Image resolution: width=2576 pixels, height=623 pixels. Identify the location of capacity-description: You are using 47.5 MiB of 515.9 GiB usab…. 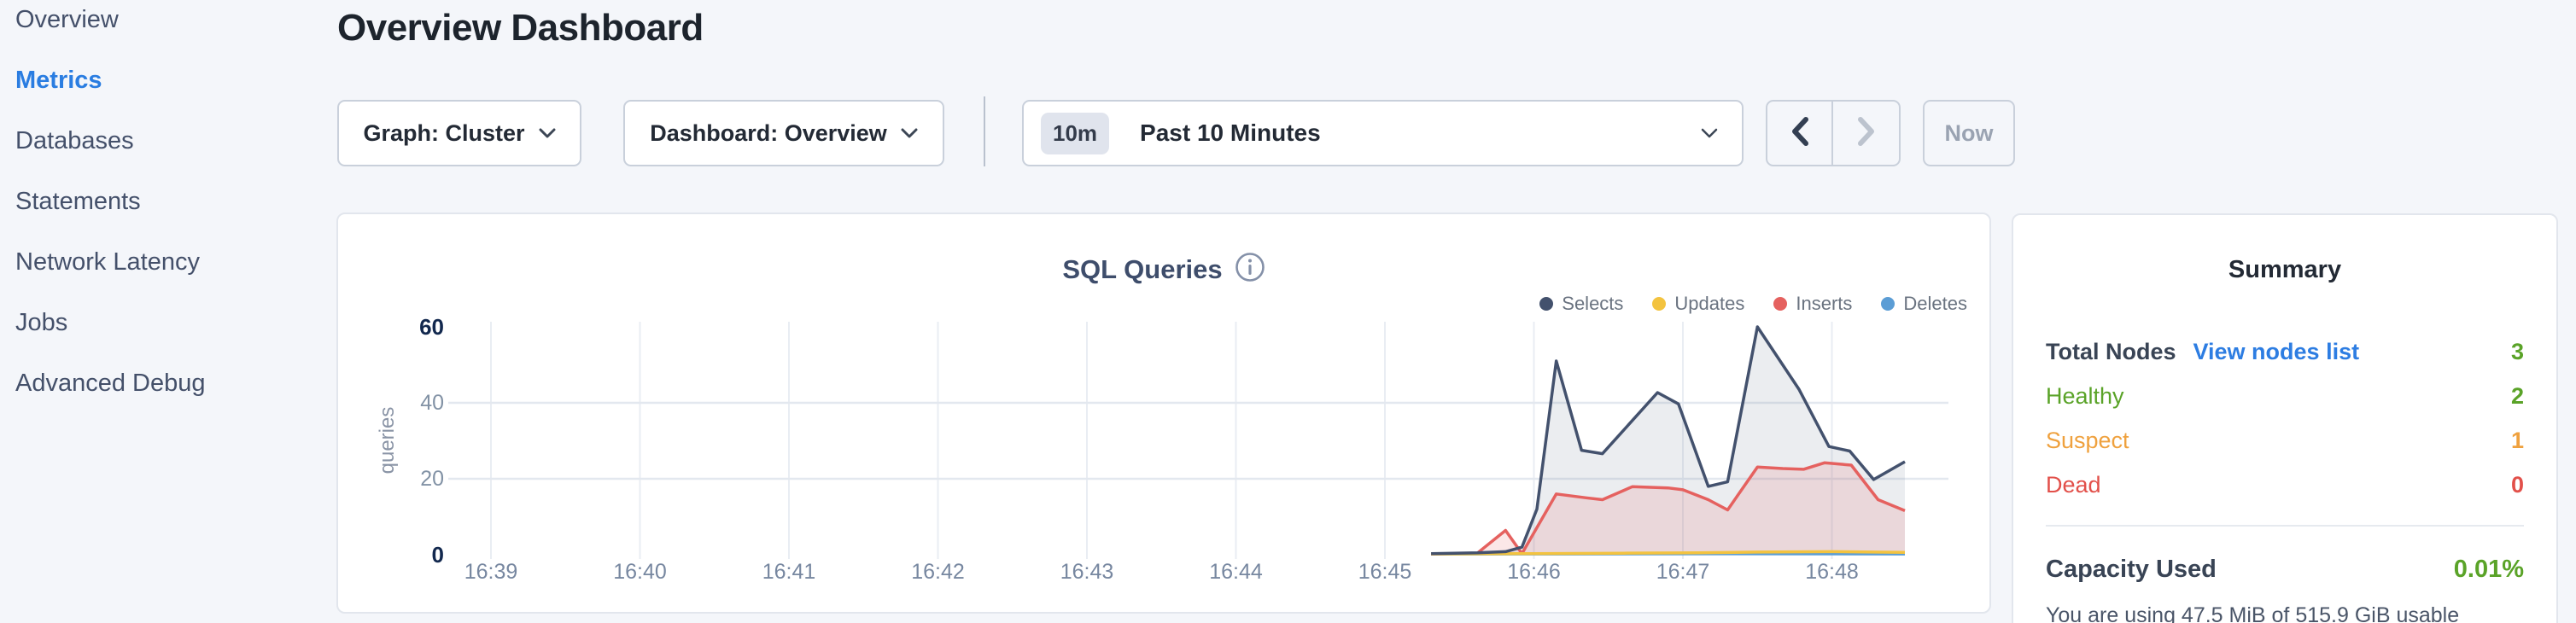
(2253, 613).